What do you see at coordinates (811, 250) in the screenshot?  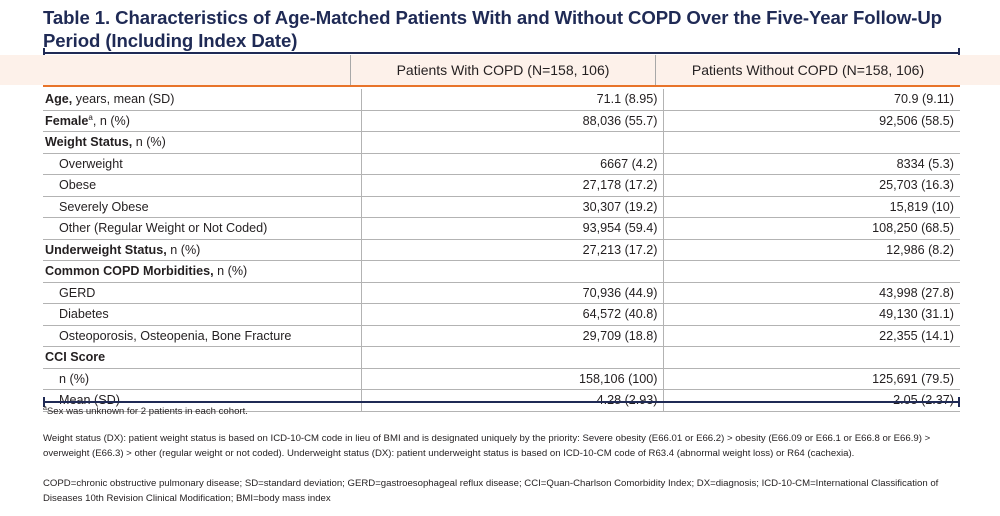 I see `value-without-copd: 12,986 (8.2)` at bounding box center [811, 250].